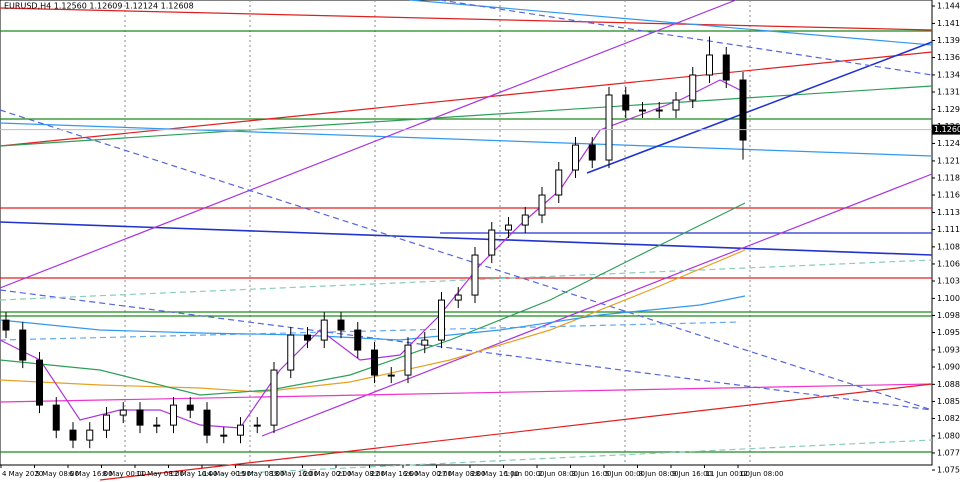 This screenshot has width=960, height=482. Describe the element at coordinates (948, 212) in the screenshot. I see `y-tick-label: 1.11370` at that location.